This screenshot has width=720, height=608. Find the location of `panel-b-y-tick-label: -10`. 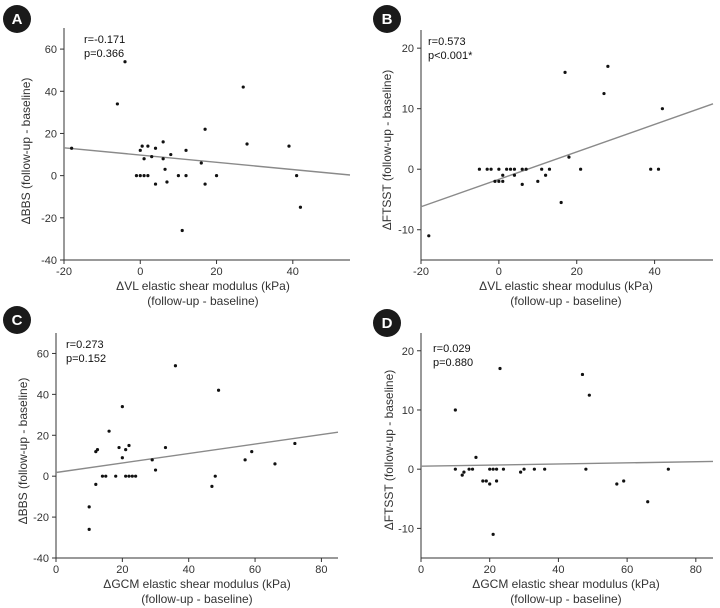

panel-b-y-tick-label: -10 is located at coordinates (406, 231).